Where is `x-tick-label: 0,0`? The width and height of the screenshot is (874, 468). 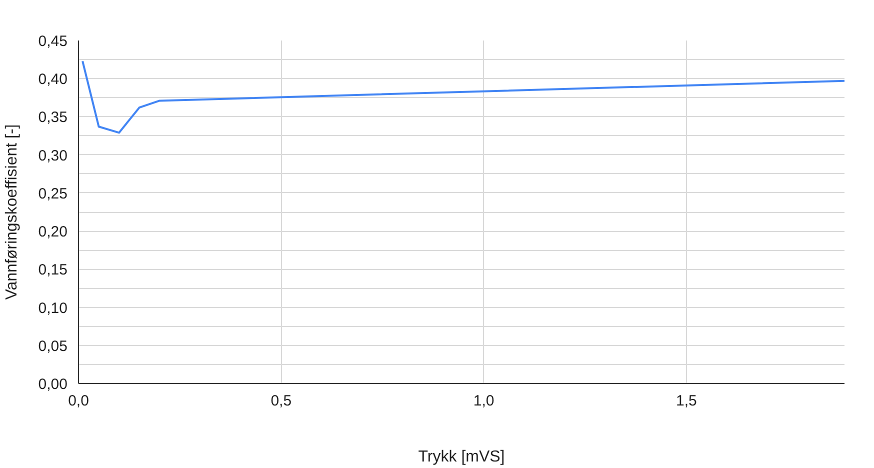
x-tick-label: 0,0 is located at coordinates (78, 401).